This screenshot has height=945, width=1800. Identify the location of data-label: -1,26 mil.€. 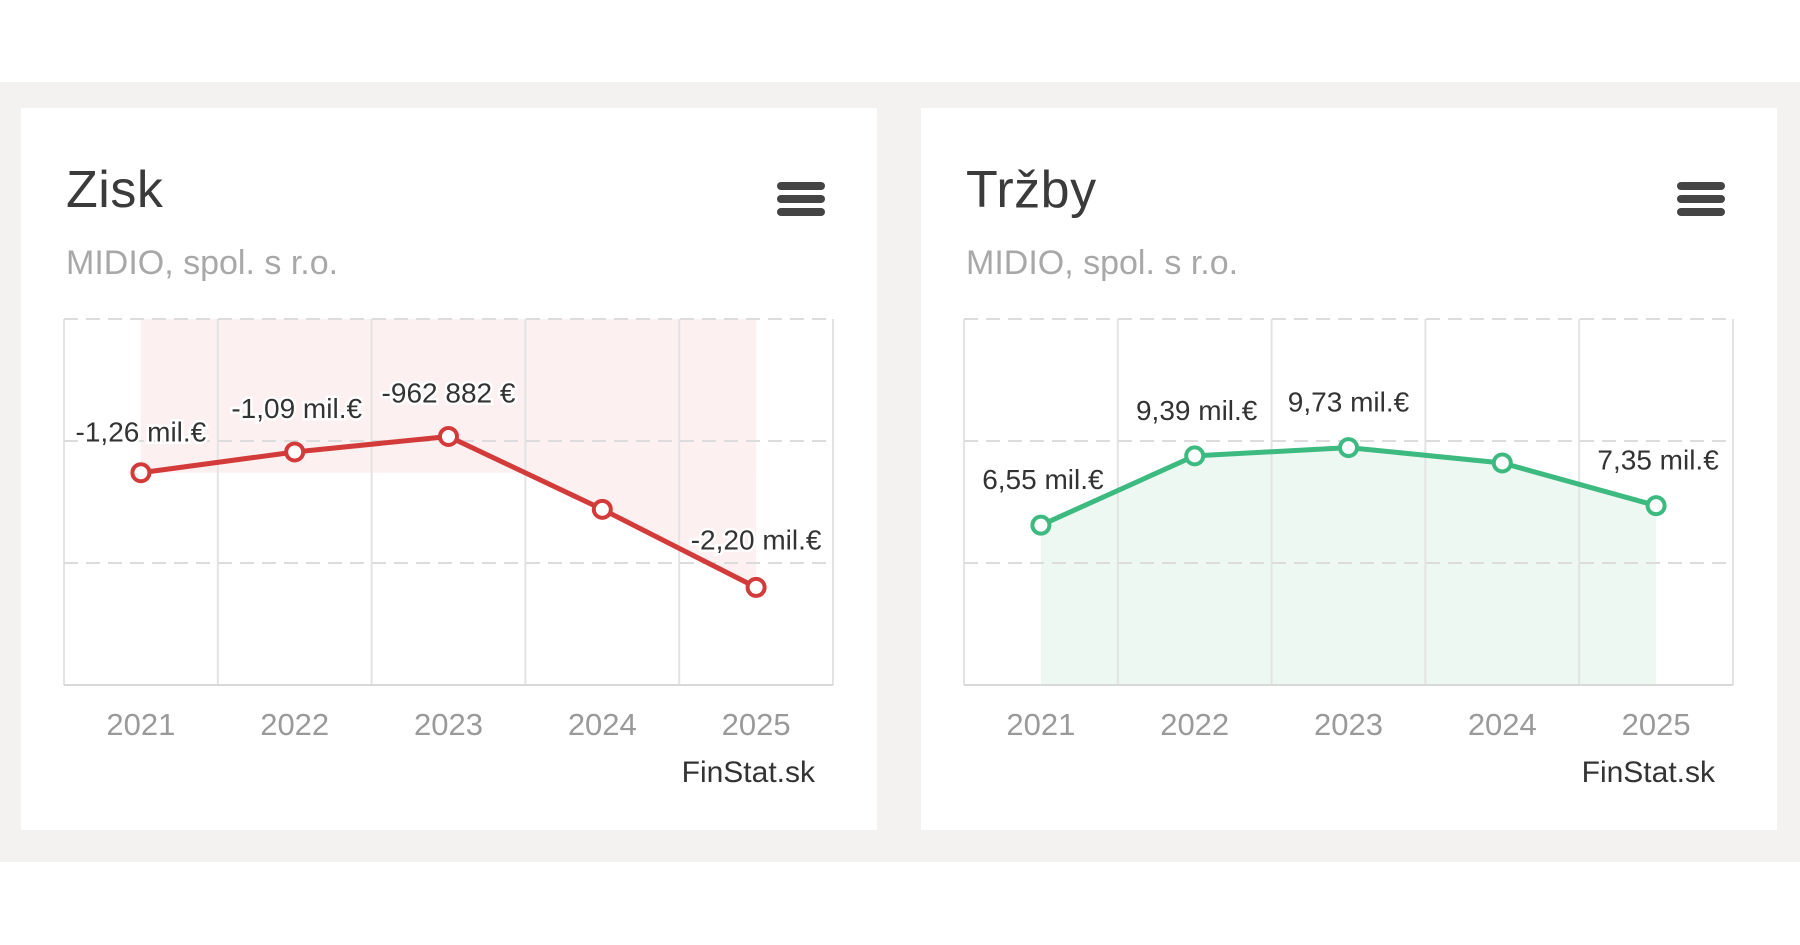
(141, 432).